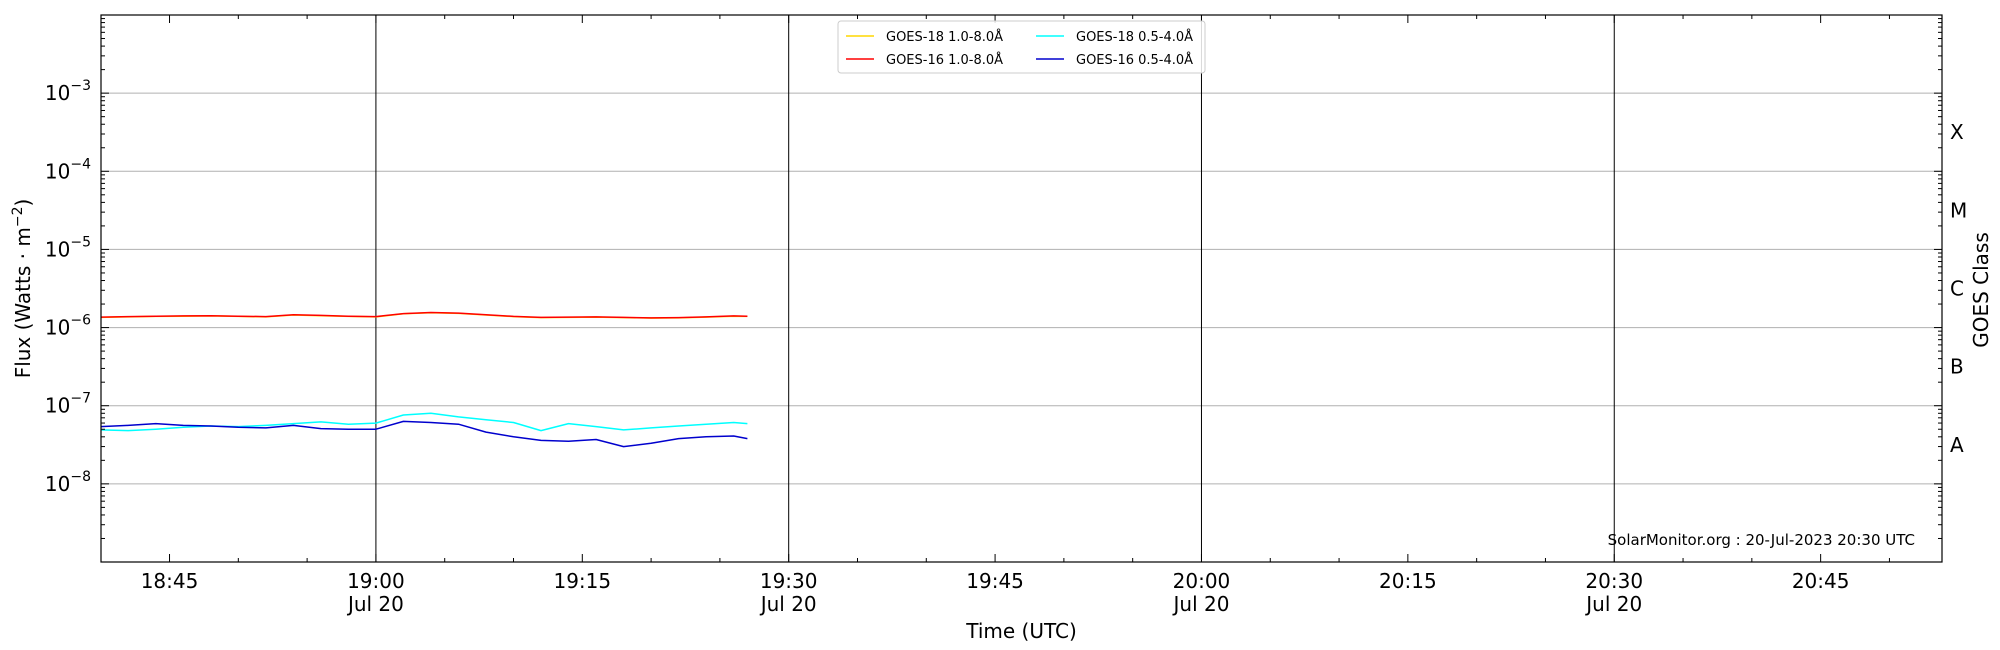 Image resolution: width=2000 pixels, height=650 pixels. What do you see at coordinates (80, 86) in the screenshot?
I see `y-tick-exponent: −3` at bounding box center [80, 86].